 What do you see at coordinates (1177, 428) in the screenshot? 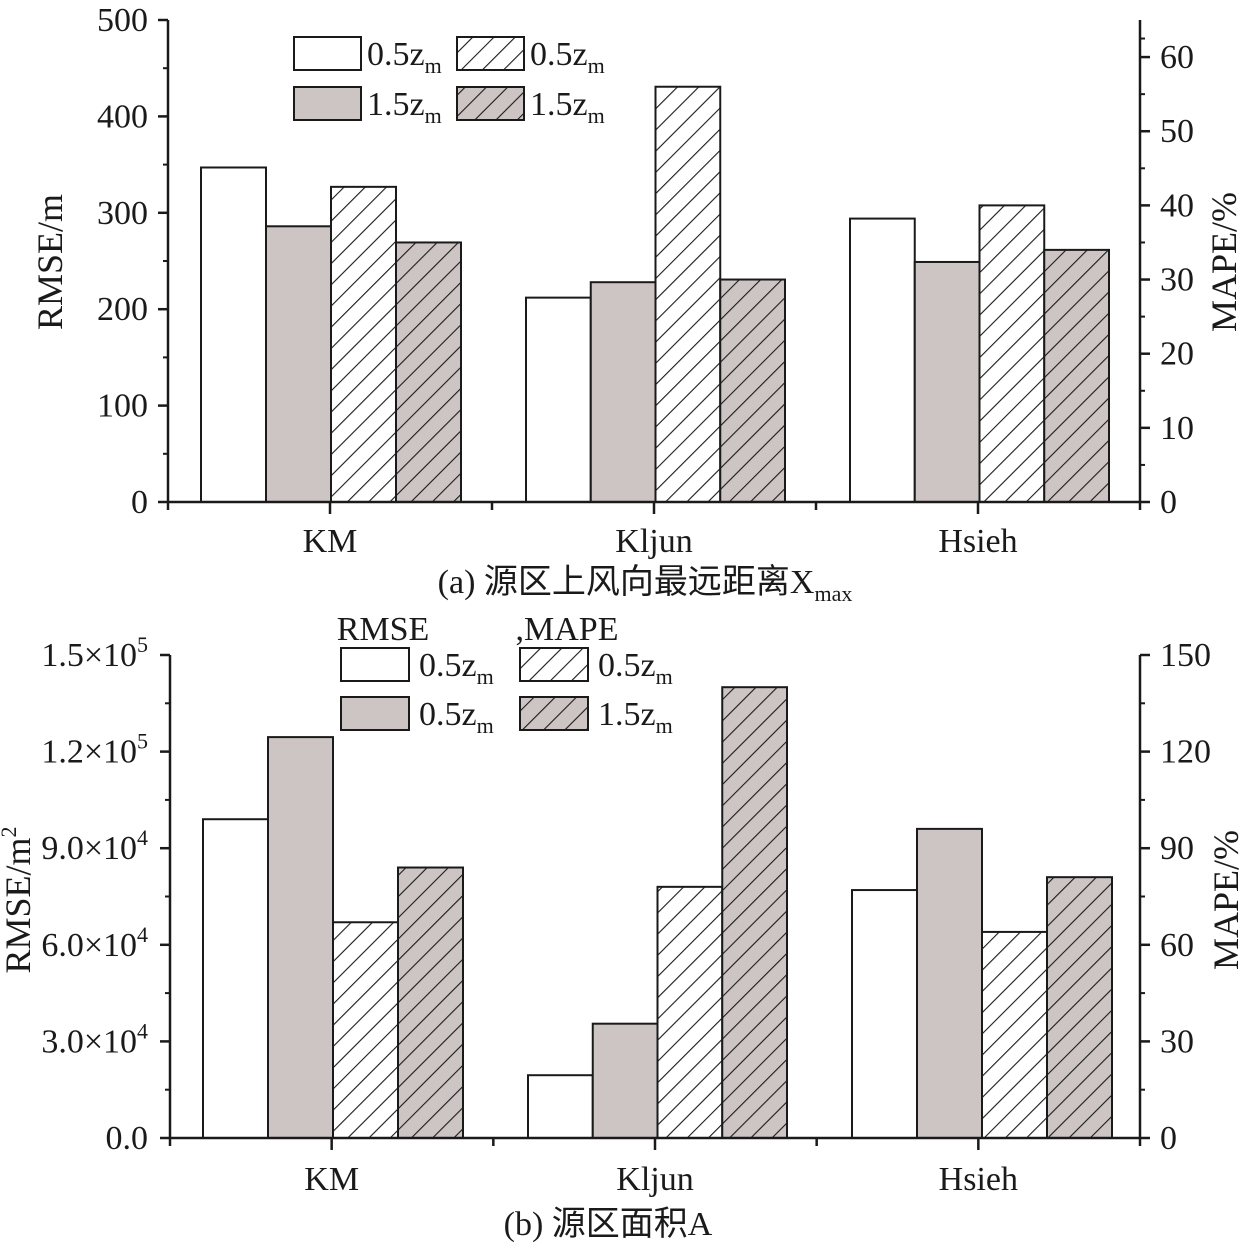
I see `right-tick-label: 10` at bounding box center [1177, 428].